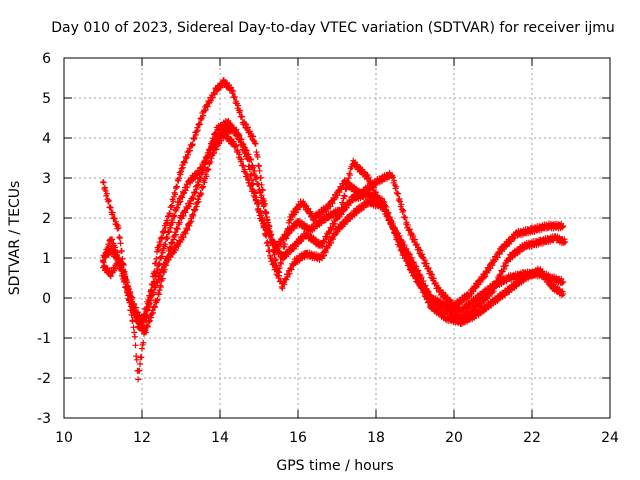 This screenshot has width=640, height=480. What do you see at coordinates (46, 299) in the screenshot?
I see `y-tick-label: 0` at bounding box center [46, 299].